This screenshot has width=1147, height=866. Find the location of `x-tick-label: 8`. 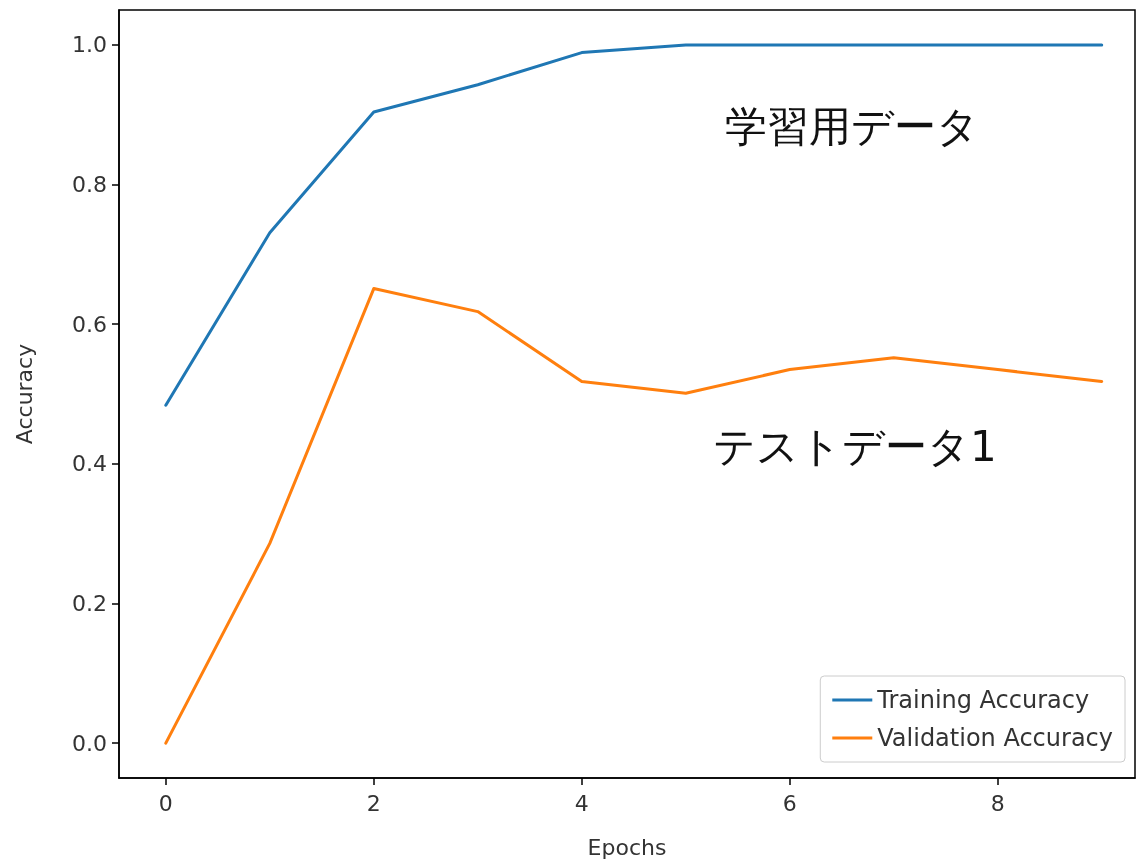

x-tick-label: 8 is located at coordinates (997, 803).